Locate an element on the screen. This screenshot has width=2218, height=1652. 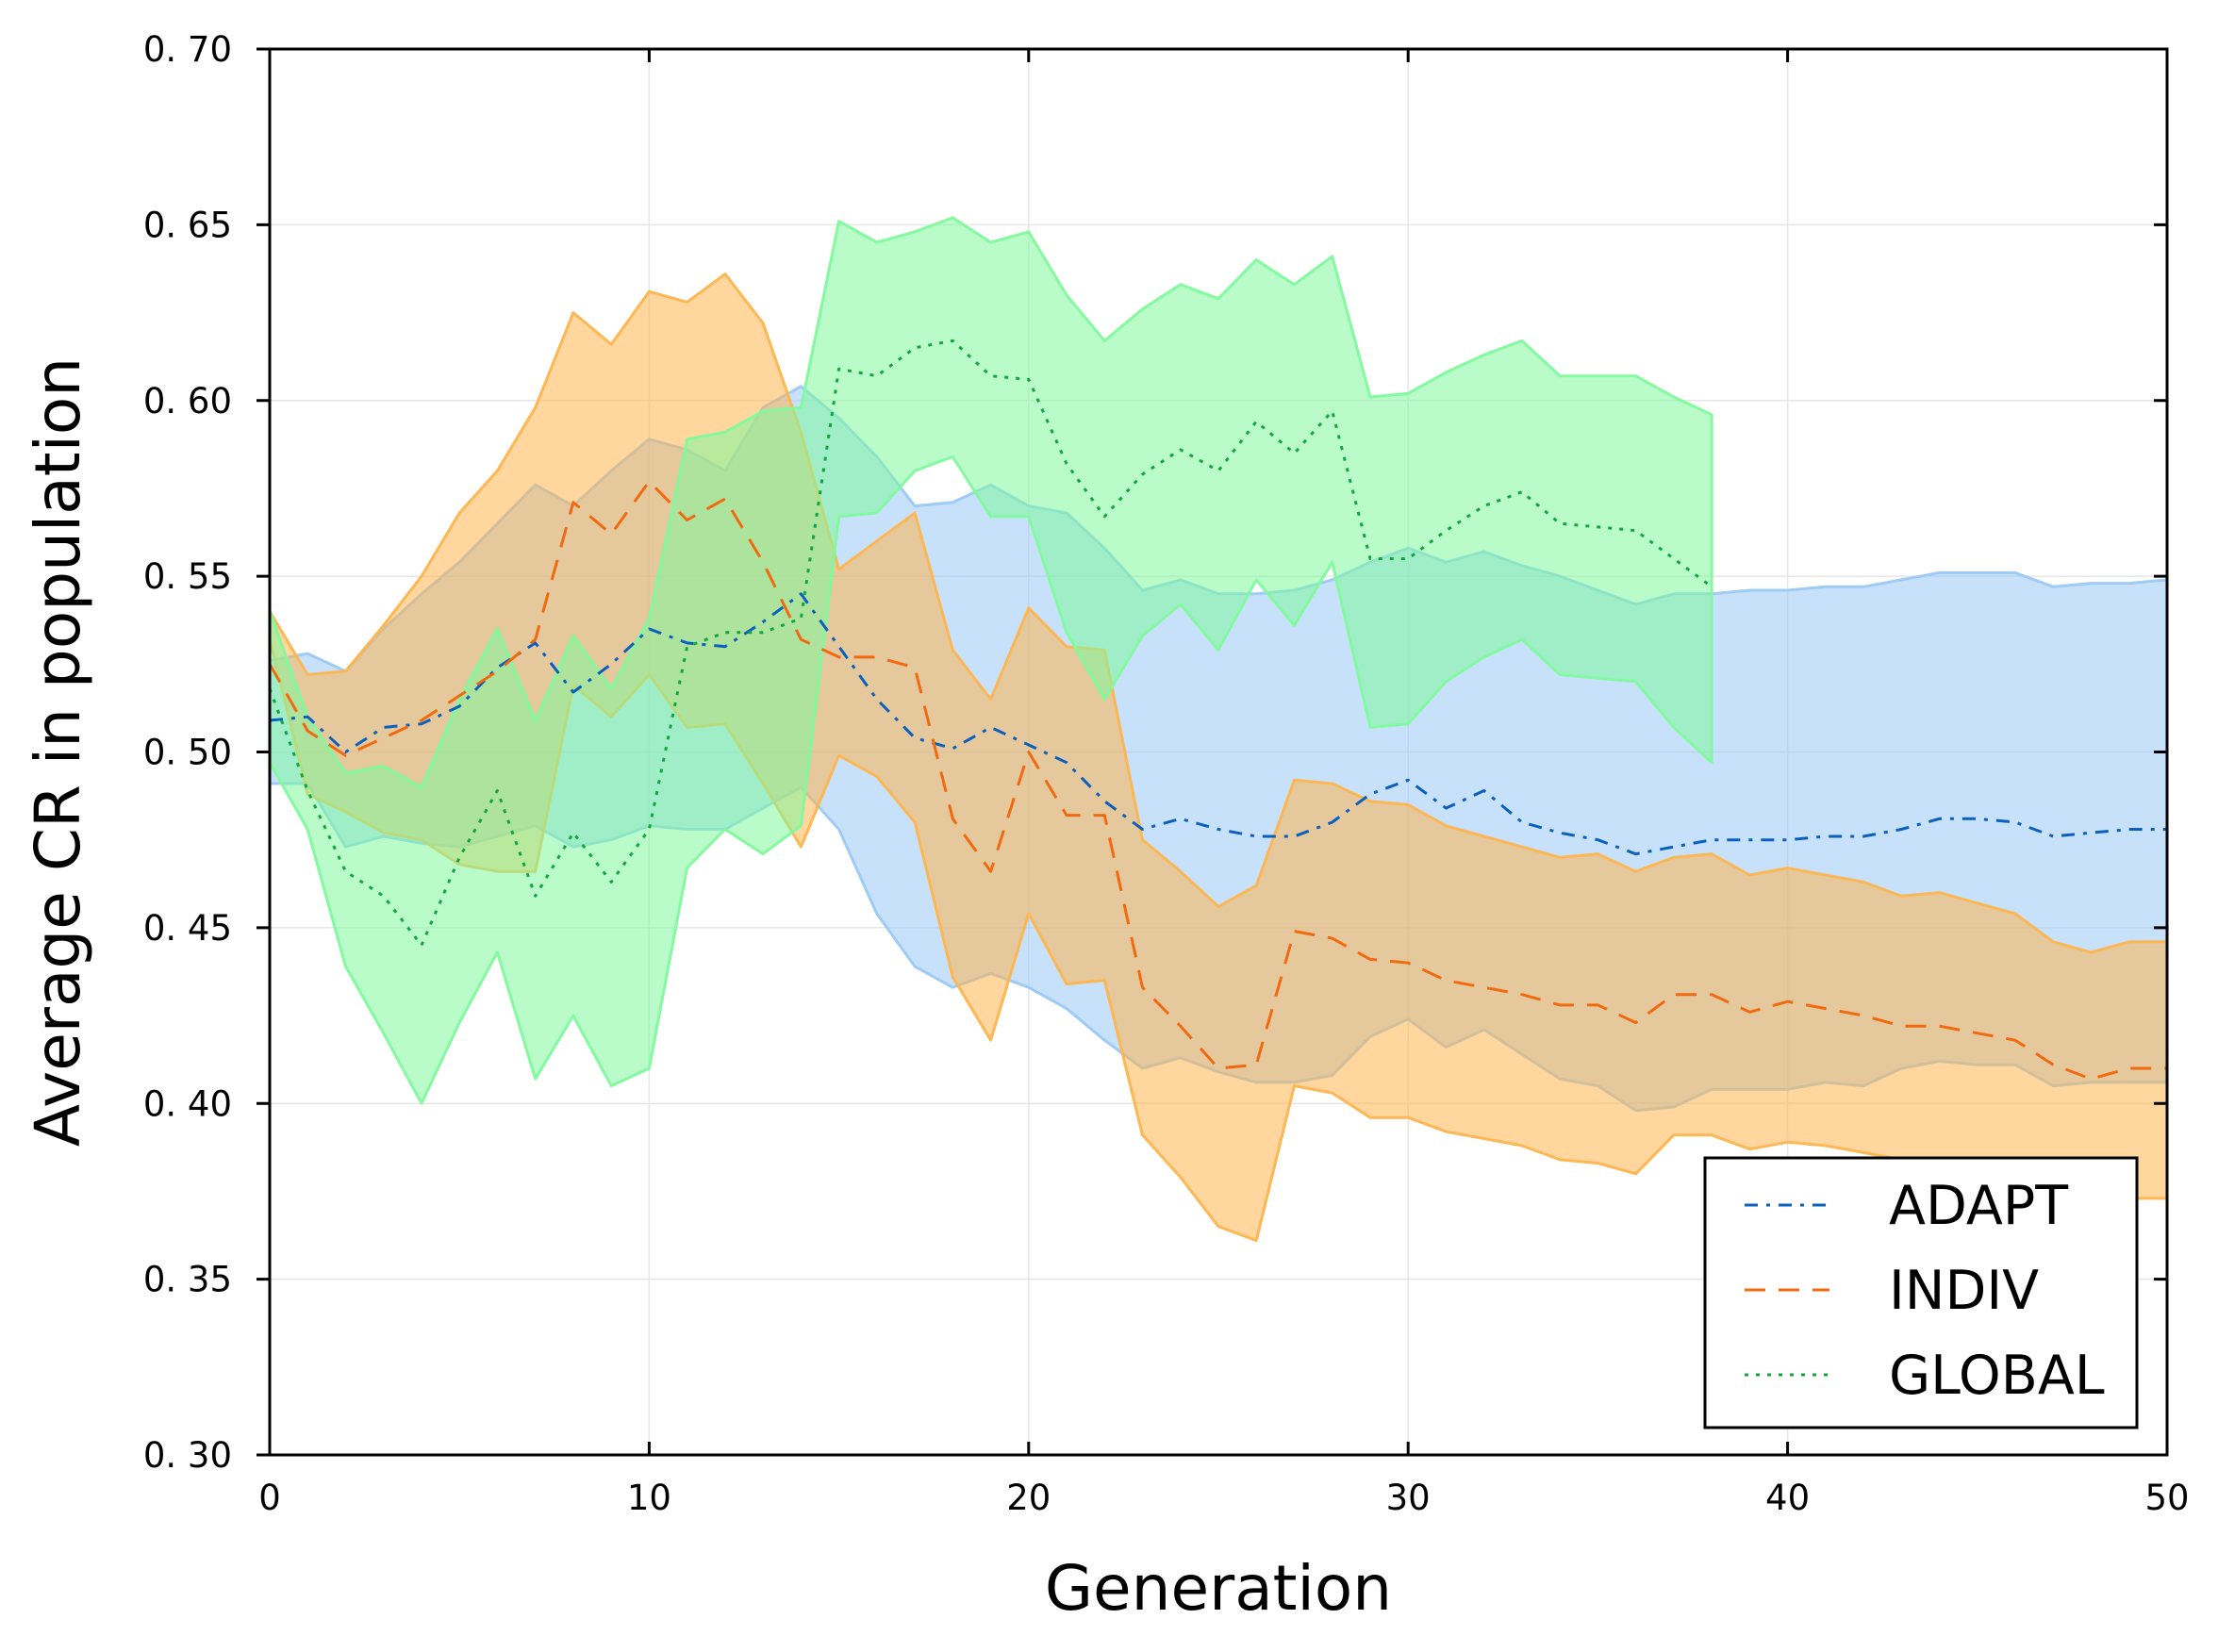
y-tick-label: 0. 30 is located at coordinates (187, 1455).